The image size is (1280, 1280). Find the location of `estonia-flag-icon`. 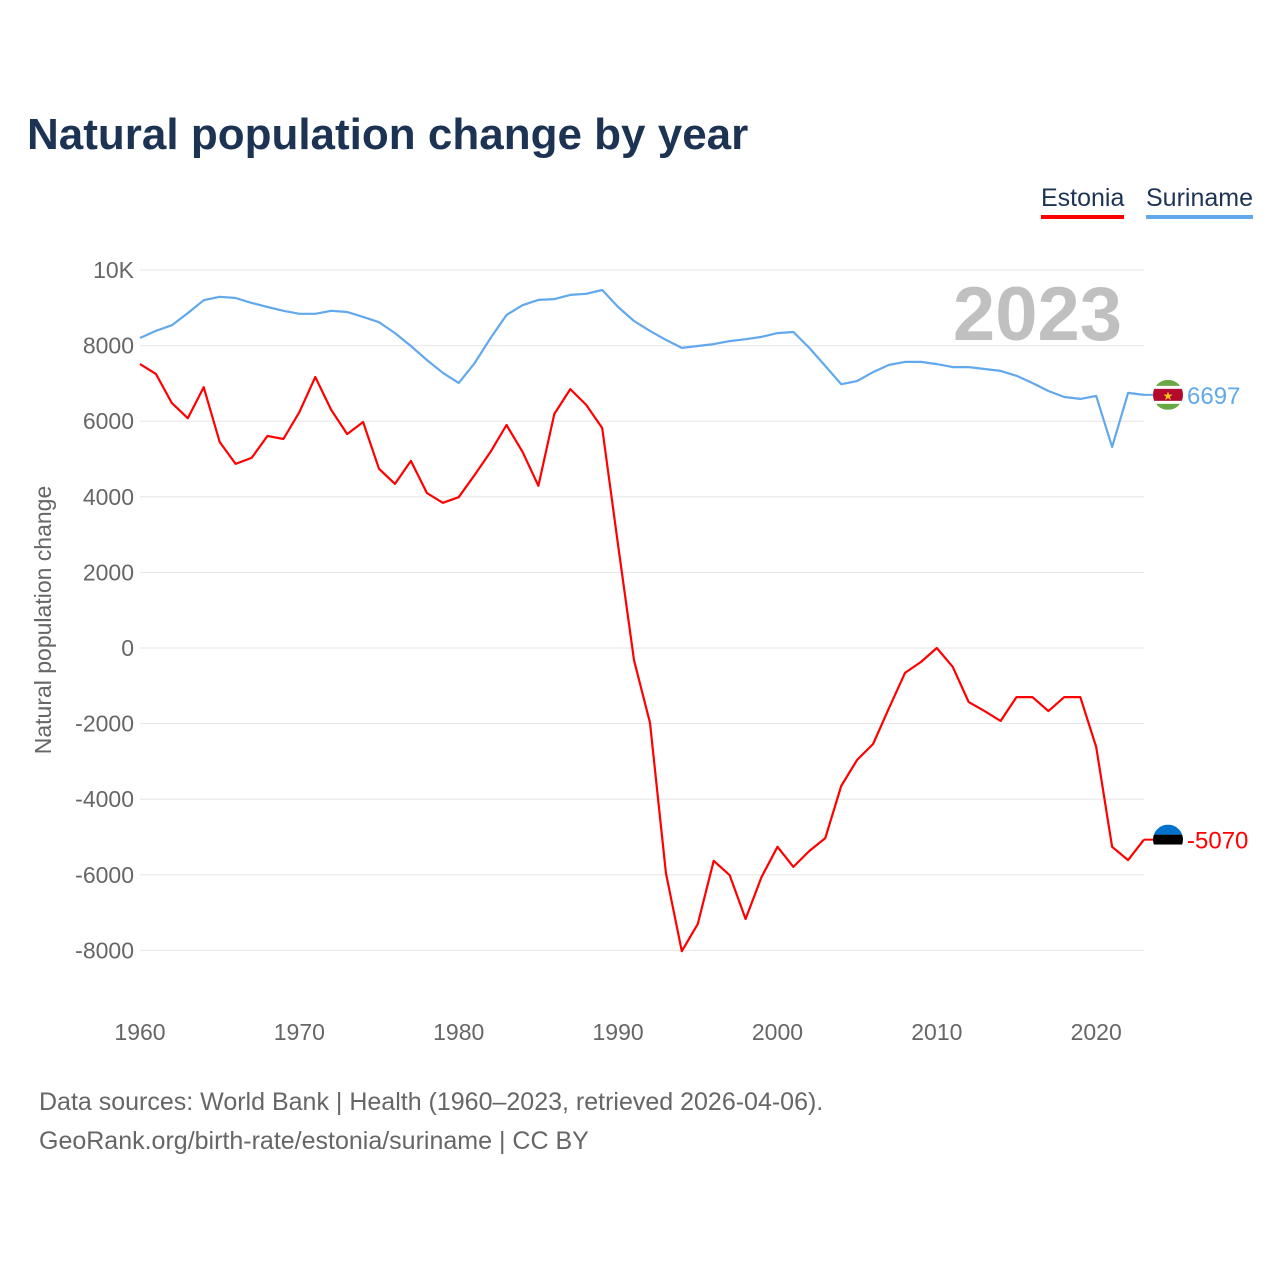

estonia-flag-icon is located at coordinates (1168, 839).